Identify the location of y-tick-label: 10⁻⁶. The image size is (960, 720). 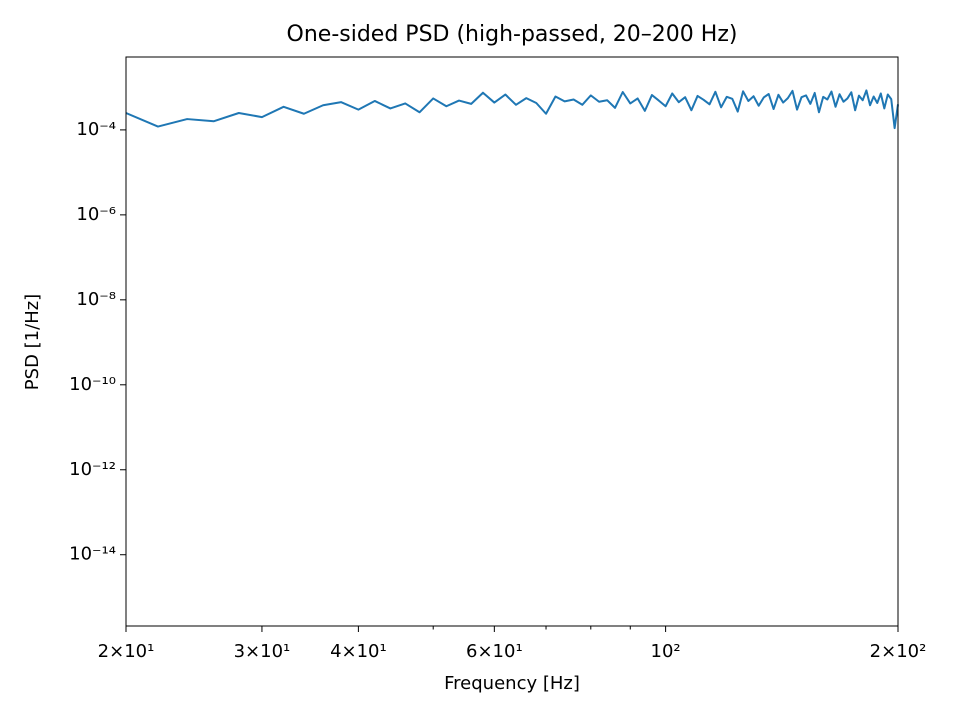
(96, 214).